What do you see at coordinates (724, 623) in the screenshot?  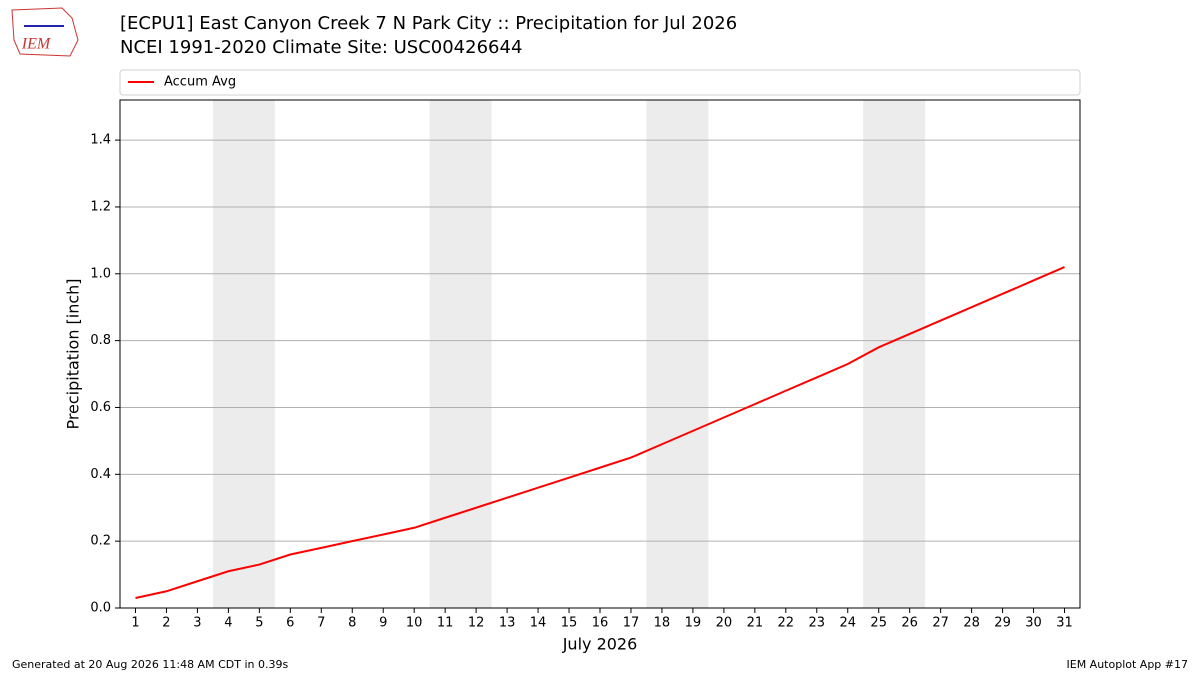 I see `x-tick-label: 20` at bounding box center [724, 623].